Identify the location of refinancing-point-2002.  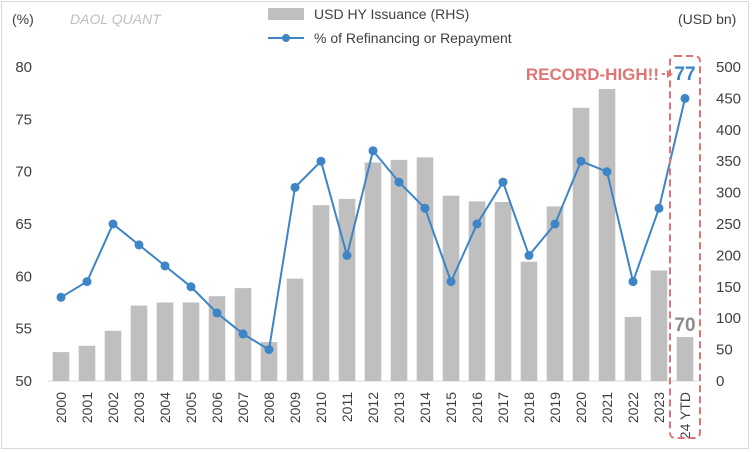
(113, 224).